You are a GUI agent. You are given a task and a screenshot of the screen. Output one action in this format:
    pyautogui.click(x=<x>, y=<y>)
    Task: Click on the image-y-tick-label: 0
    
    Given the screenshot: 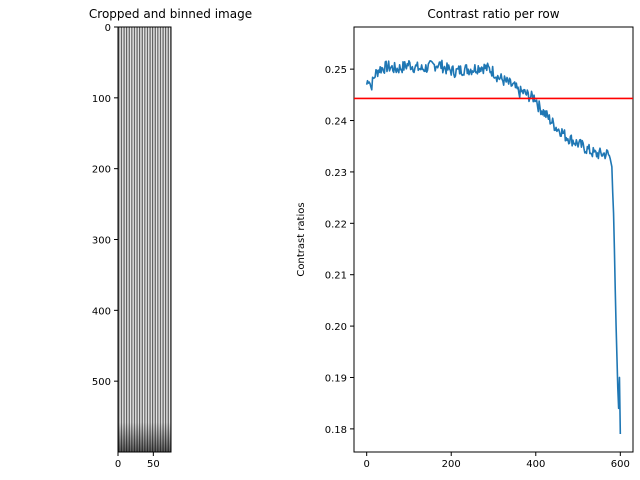 What is the action you would take?
    pyautogui.click(x=108, y=28)
    